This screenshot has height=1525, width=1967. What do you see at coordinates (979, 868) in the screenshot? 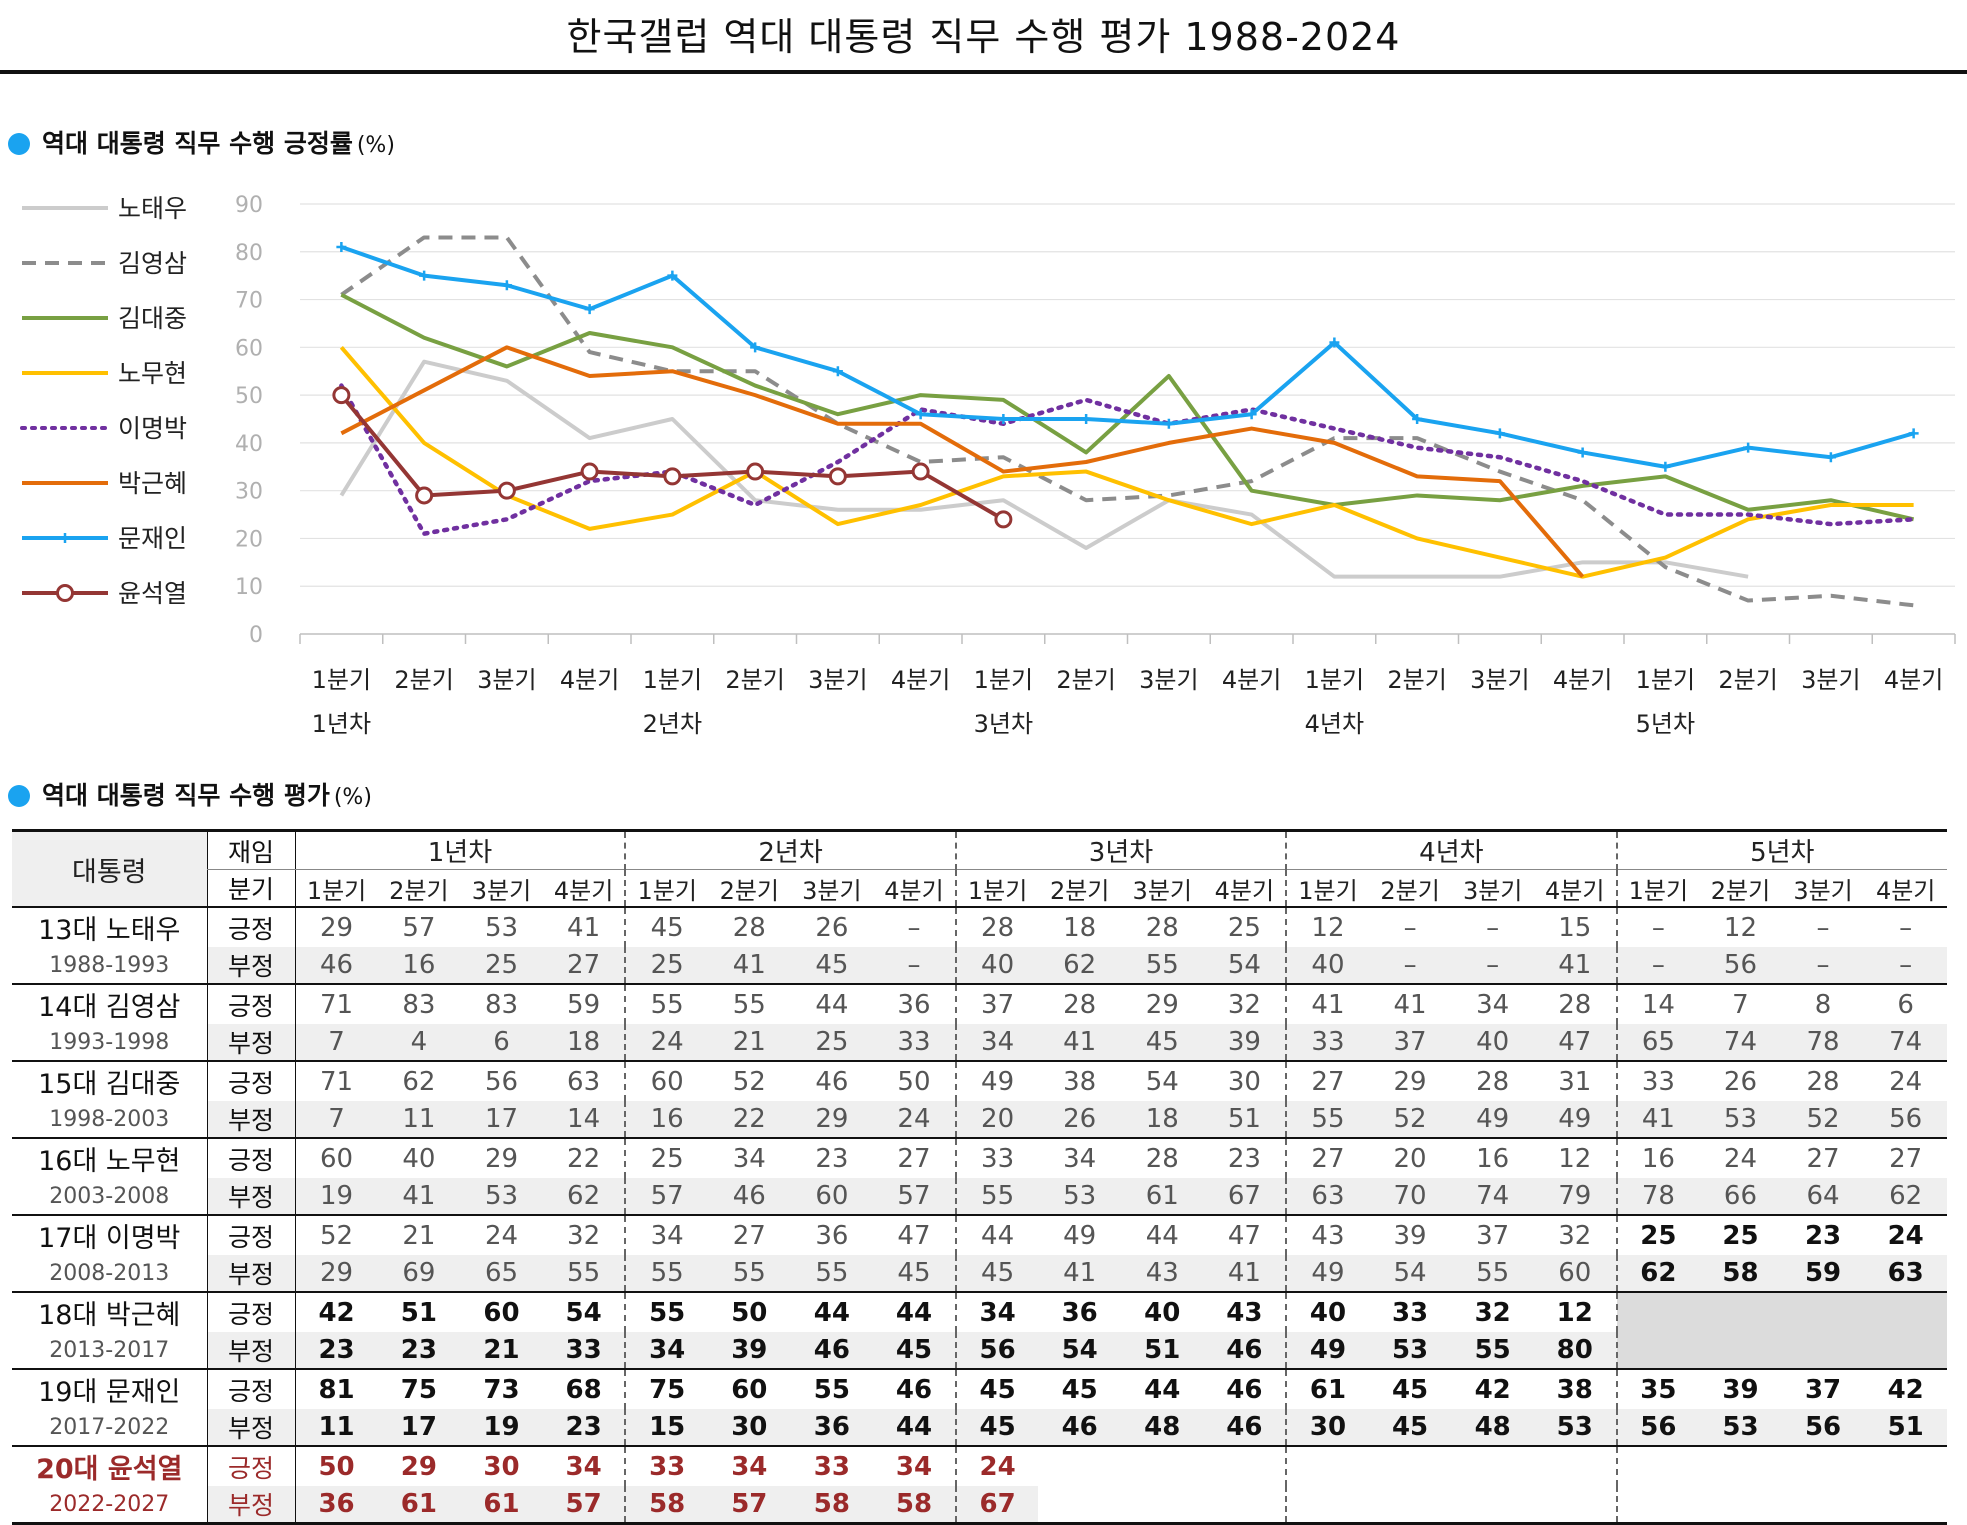
I see `header-row-years: 대통령 재임 1년차 2년차 3년차 4년차 5년차` at bounding box center [979, 868].